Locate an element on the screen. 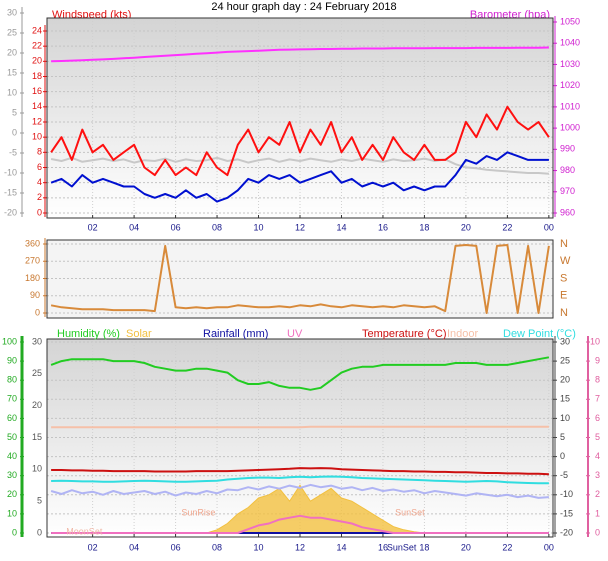  y-tick-label: 970 is located at coordinates (567, 191).